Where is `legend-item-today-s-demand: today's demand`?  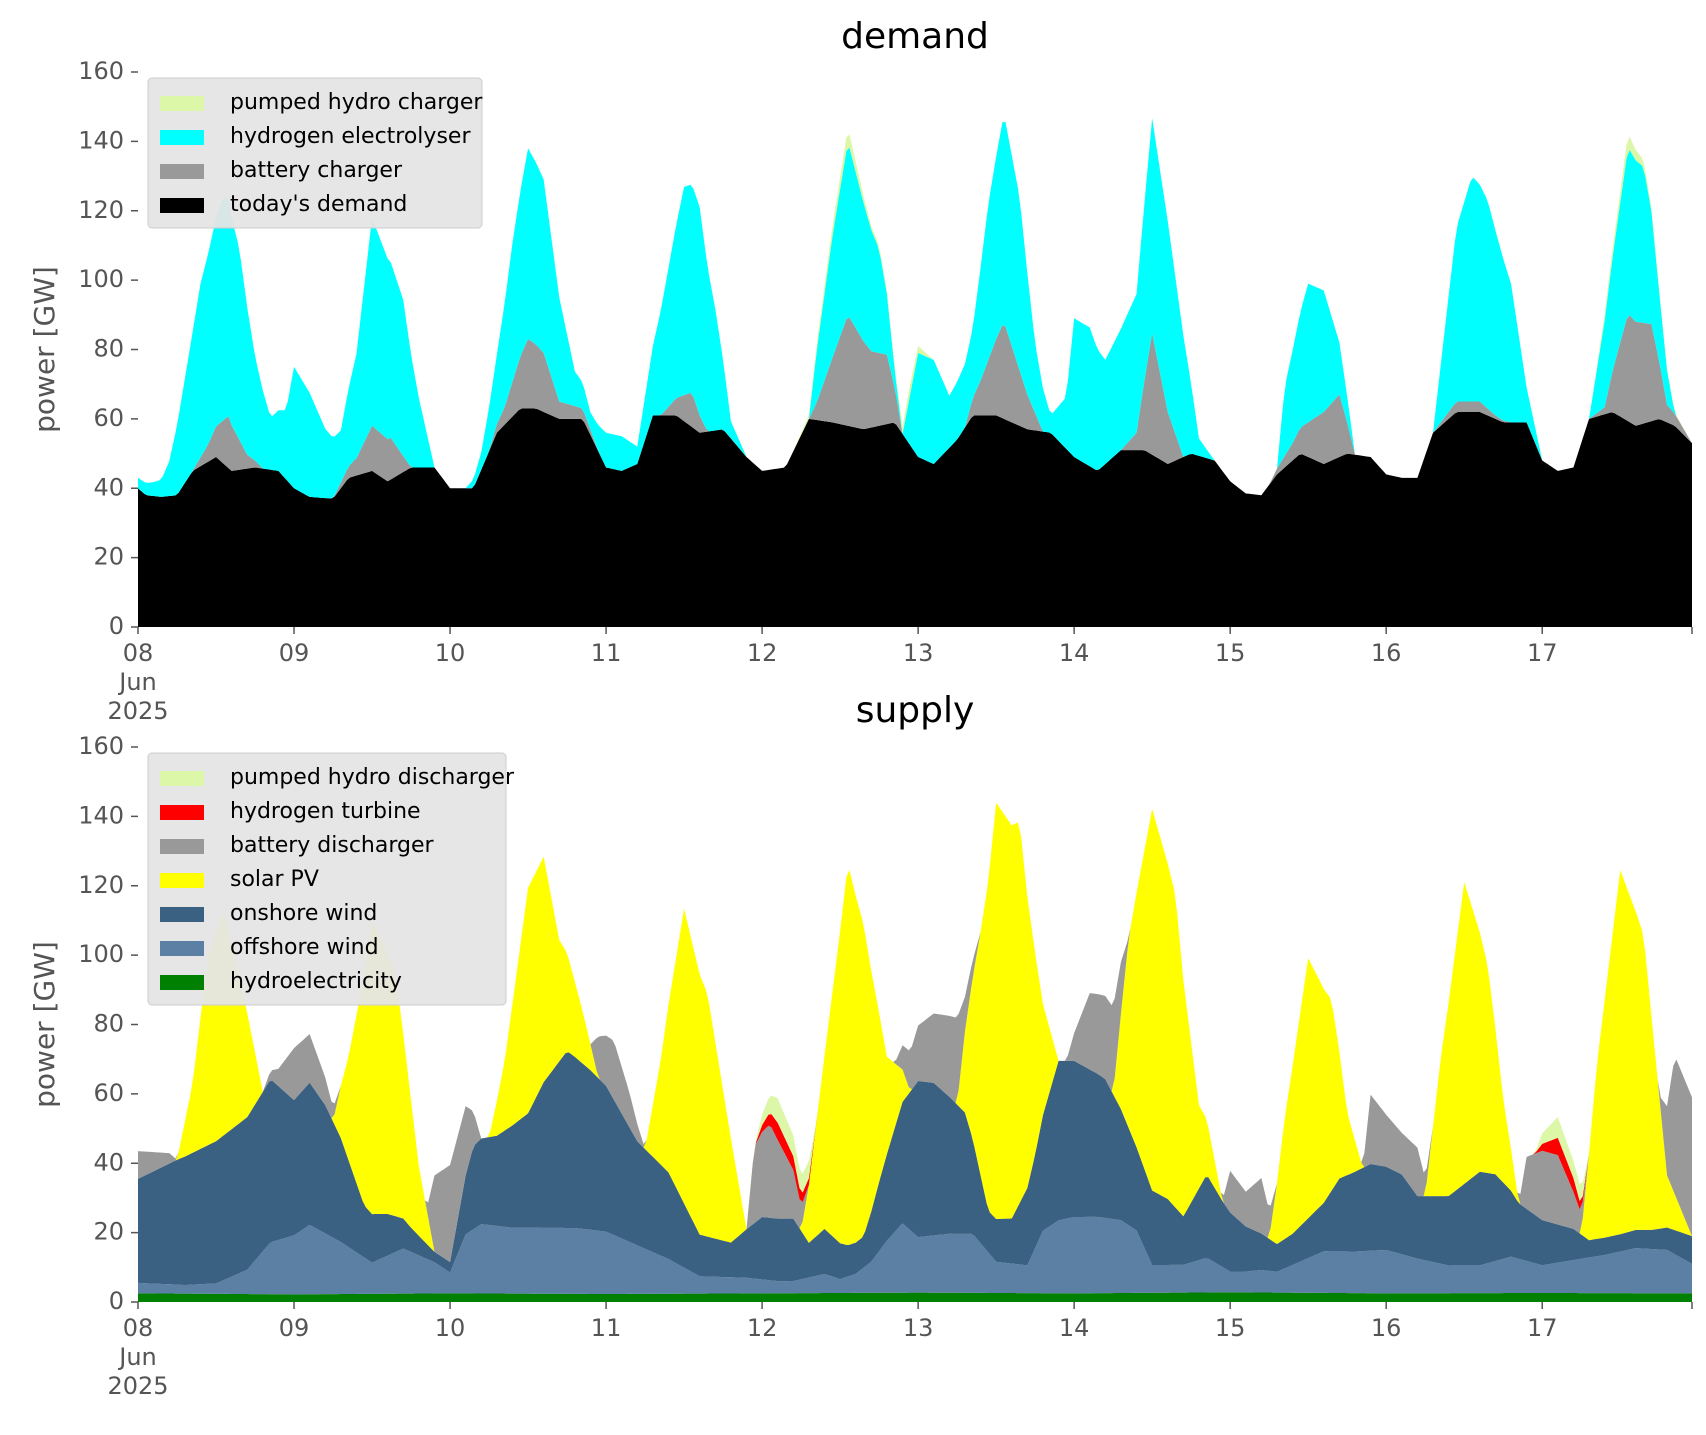 legend-item-today-s-demand: today's demand is located at coordinates (283, 204).